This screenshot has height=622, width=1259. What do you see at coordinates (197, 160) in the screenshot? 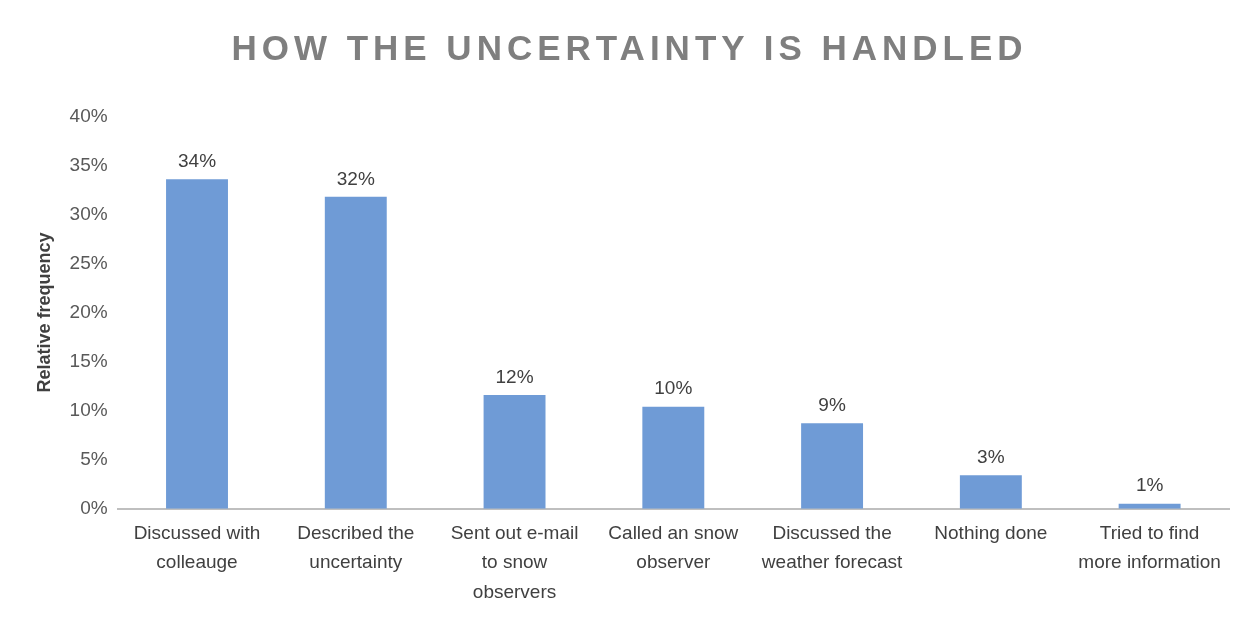
I see `data-label: 34%` at bounding box center [197, 160].